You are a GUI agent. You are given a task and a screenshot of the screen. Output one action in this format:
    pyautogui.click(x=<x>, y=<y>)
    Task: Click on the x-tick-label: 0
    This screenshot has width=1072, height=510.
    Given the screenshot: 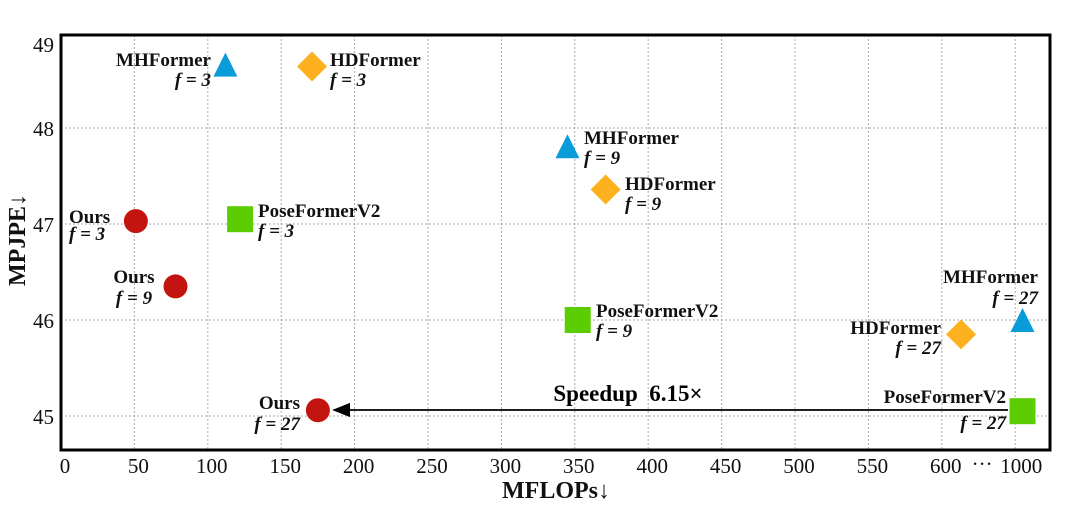 What is the action you would take?
    pyautogui.click(x=65, y=466)
    